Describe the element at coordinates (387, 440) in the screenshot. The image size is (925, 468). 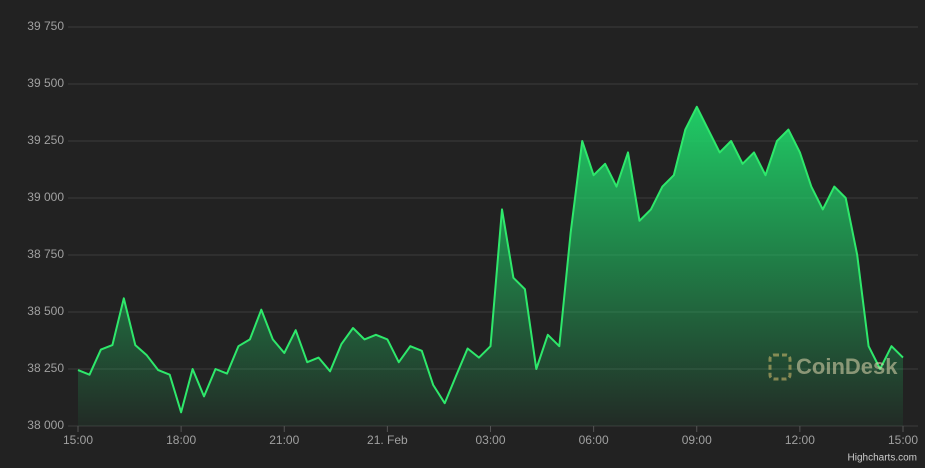
I see `x-tick-label: 21. Feb` at that location.